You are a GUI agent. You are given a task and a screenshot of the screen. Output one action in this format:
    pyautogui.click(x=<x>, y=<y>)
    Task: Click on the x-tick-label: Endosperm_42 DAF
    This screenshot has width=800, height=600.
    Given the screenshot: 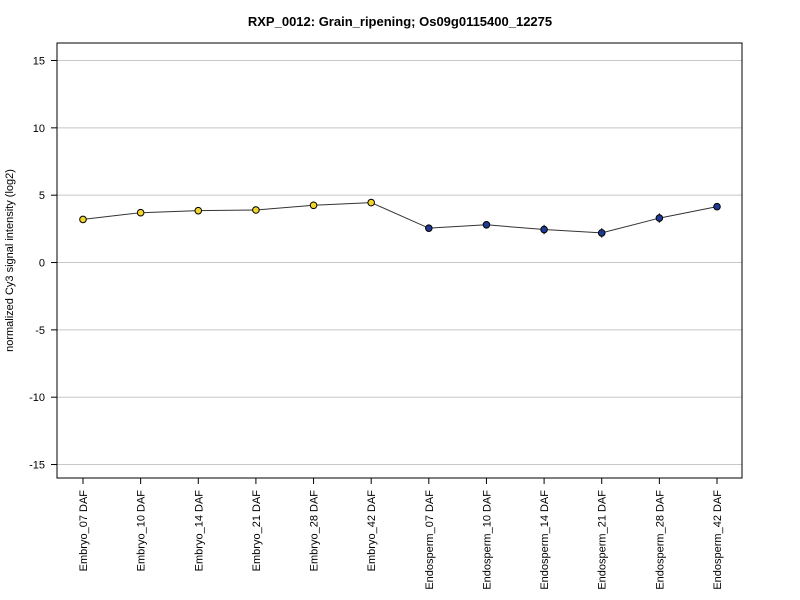 What is the action you would take?
    pyautogui.click(x=718, y=540)
    